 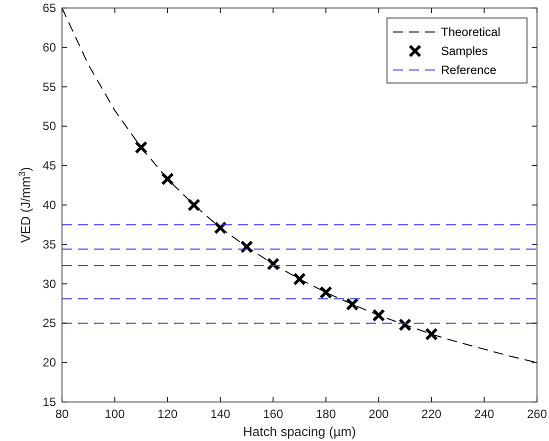 What do you see at coordinates (49, 165) in the screenshot?
I see `y-tick-label: 45` at bounding box center [49, 165].